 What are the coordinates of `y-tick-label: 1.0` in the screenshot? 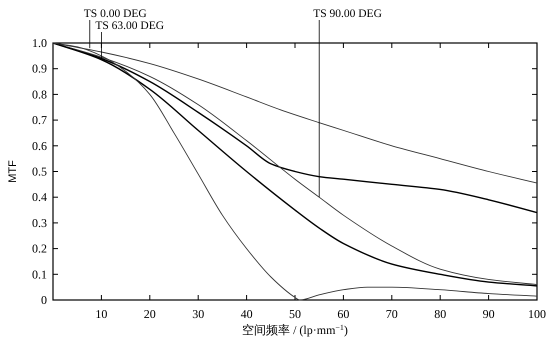 It's located at (39, 43).